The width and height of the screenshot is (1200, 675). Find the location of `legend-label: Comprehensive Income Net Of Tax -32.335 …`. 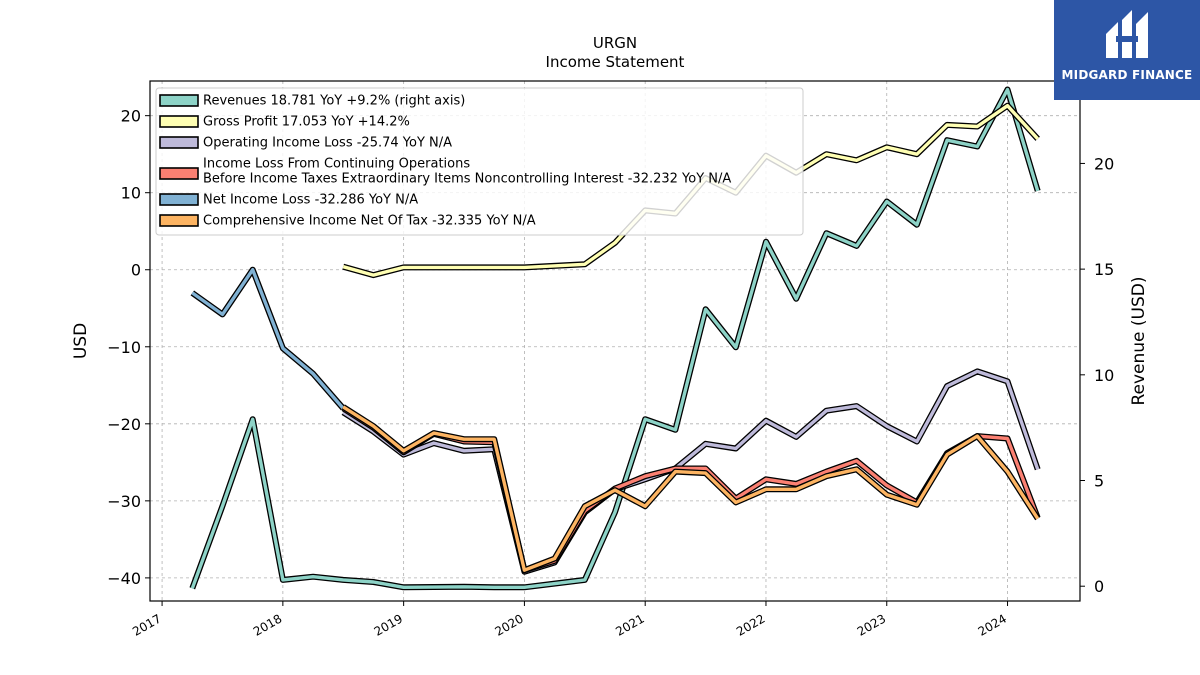

legend-label: Comprehensive Income Net Of Tax -32.335 … is located at coordinates (369, 221).